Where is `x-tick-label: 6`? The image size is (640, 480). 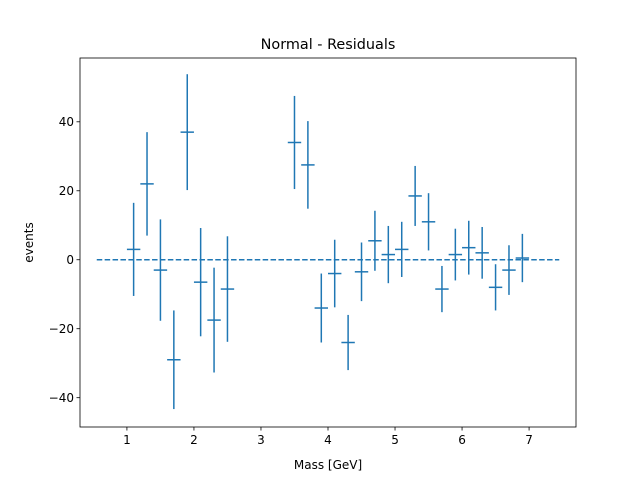
x-tick-label: 6 is located at coordinates (462, 440).